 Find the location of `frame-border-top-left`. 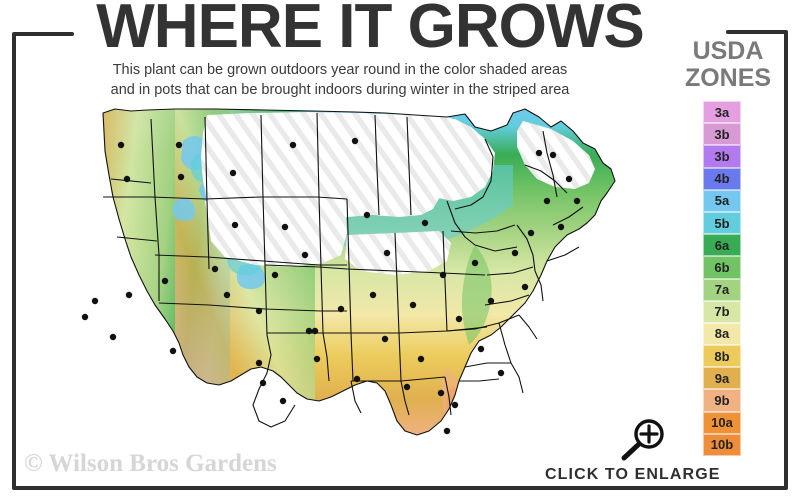

frame-border-top-left is located at coordinates (43, 34).